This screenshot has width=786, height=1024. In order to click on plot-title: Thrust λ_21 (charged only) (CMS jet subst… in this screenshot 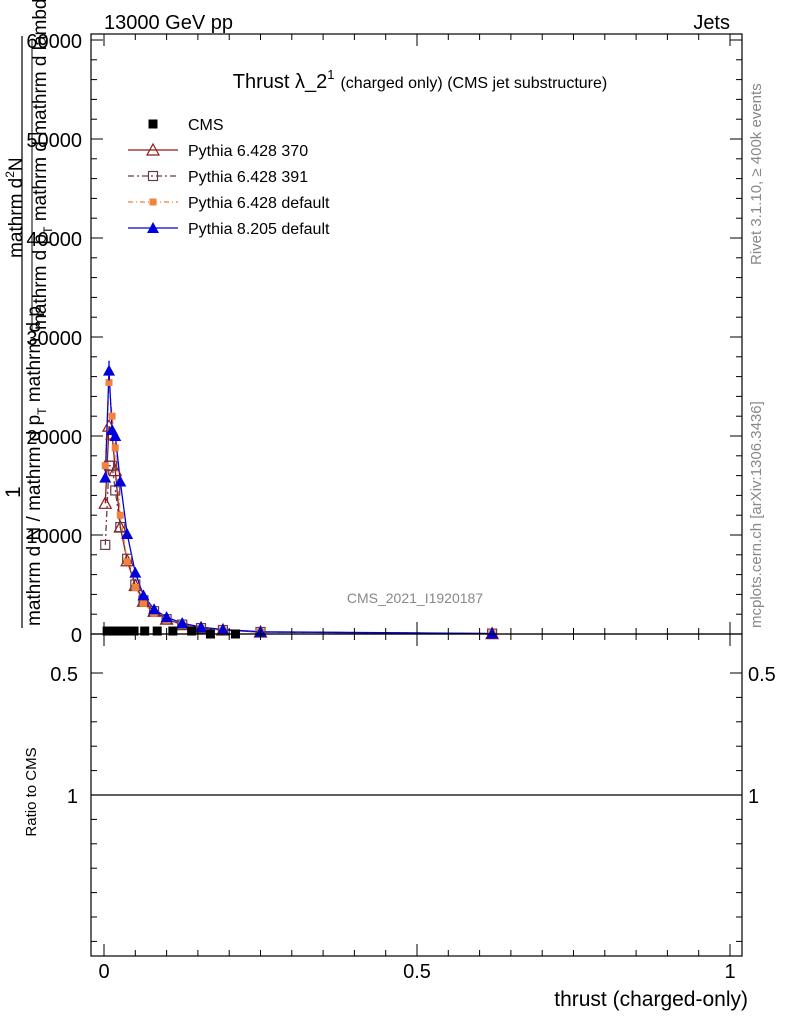, I will do `click(420, 80)`.